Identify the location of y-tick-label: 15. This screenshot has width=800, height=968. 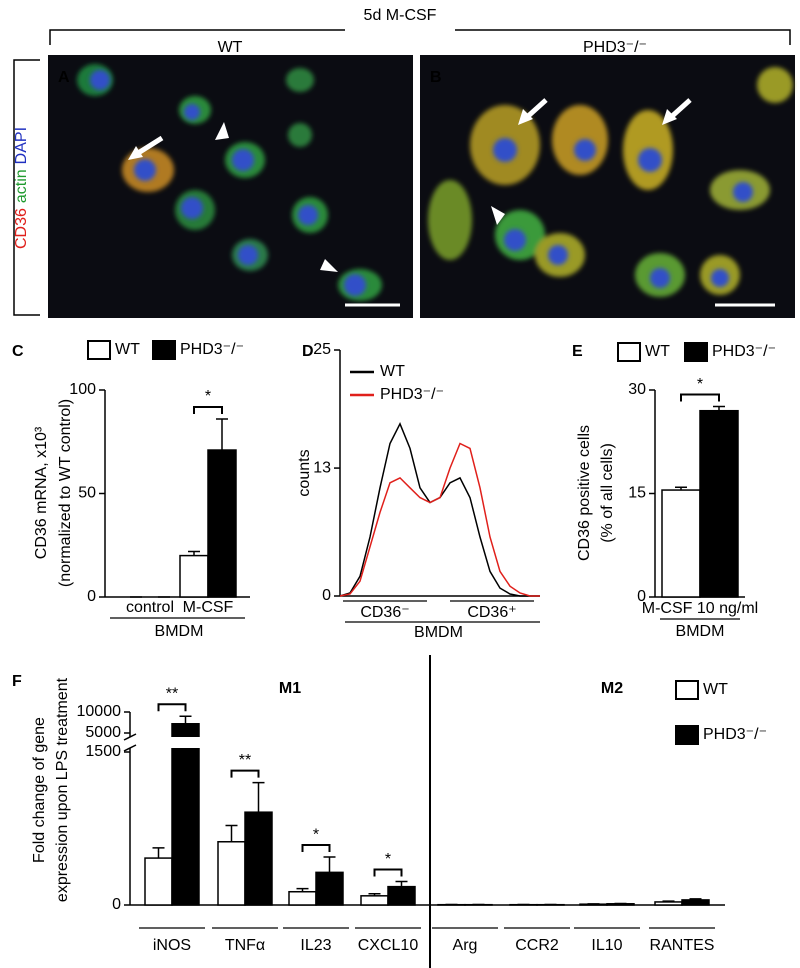
(637, 493).